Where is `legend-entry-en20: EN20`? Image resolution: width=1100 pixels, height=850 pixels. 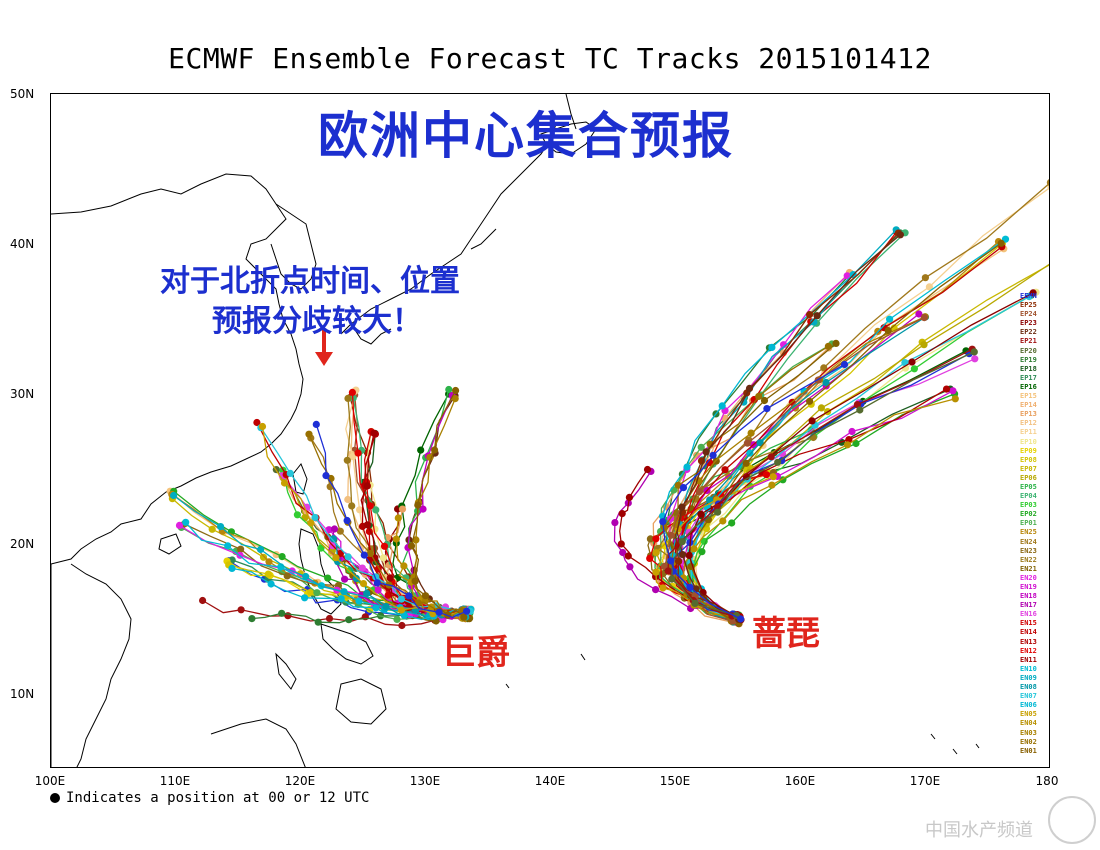 legend-entry-en20: EN20 is located at coordinates (1028, 577).